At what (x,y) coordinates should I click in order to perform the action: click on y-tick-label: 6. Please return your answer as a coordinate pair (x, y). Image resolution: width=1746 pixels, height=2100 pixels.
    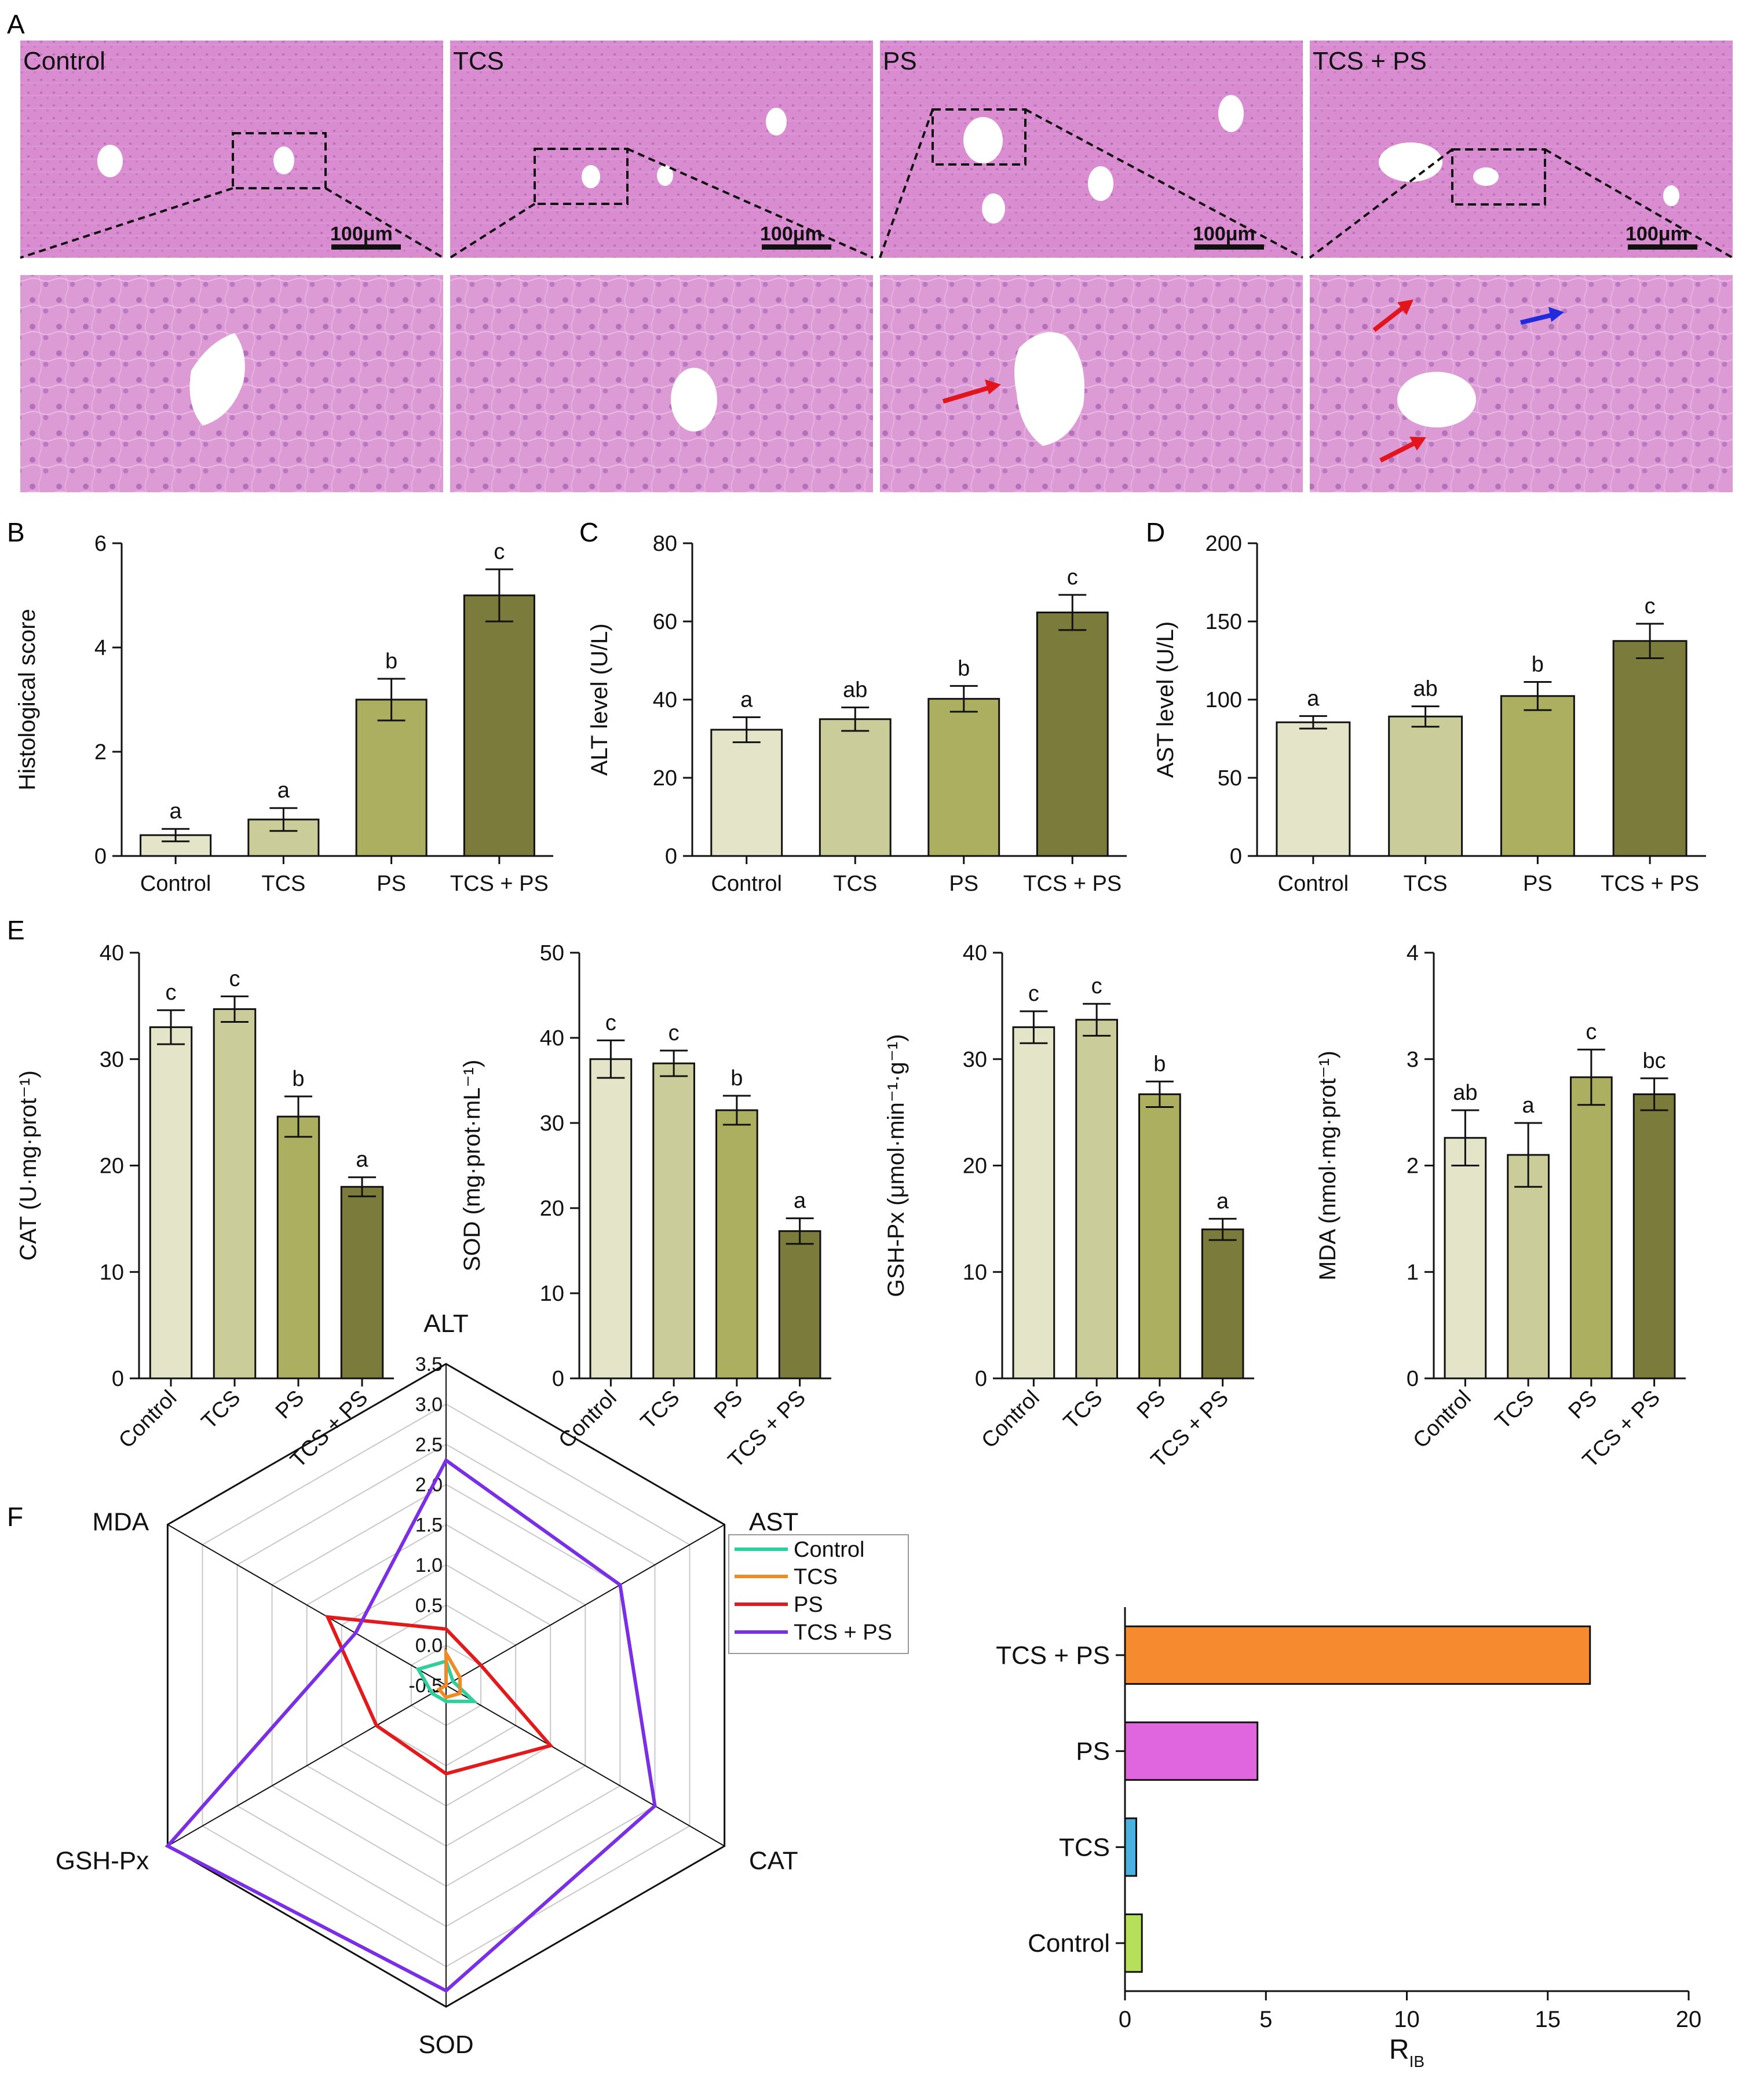
    Looking at the image, I should click on (101, 544).